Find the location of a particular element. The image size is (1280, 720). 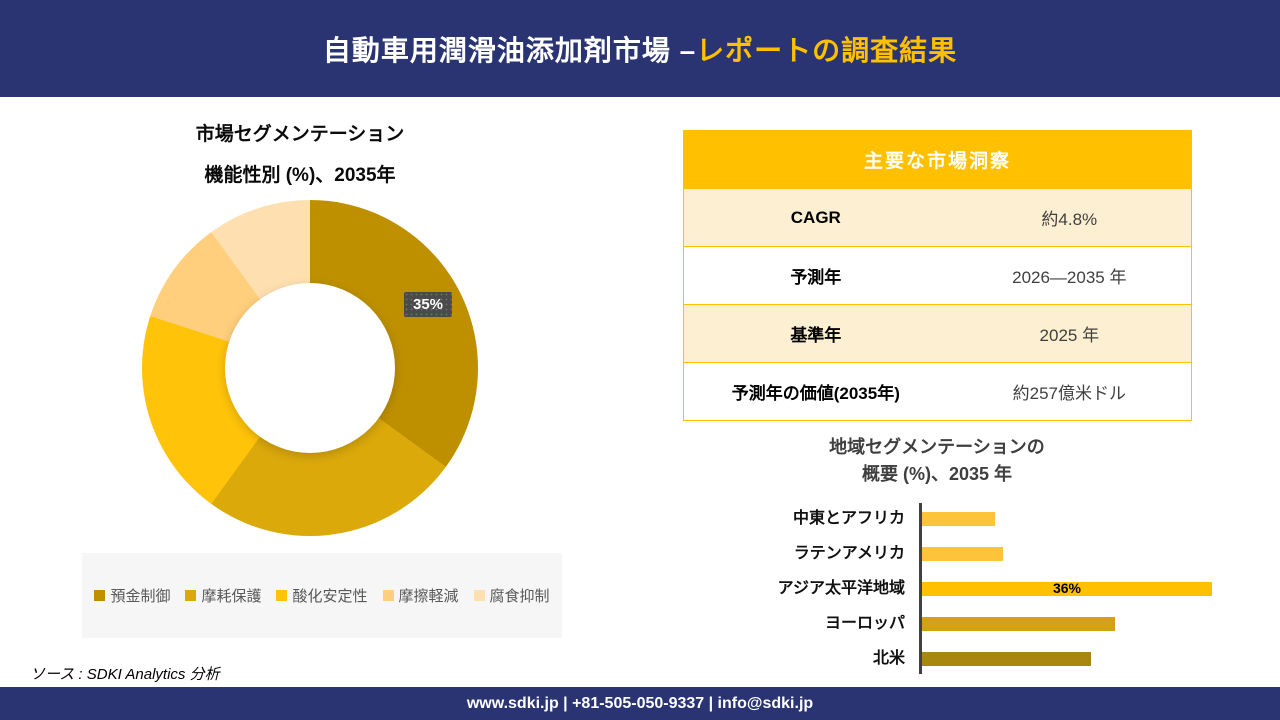

bar-category-label: ラテンアメリカ is located at coordinates (849, 553).